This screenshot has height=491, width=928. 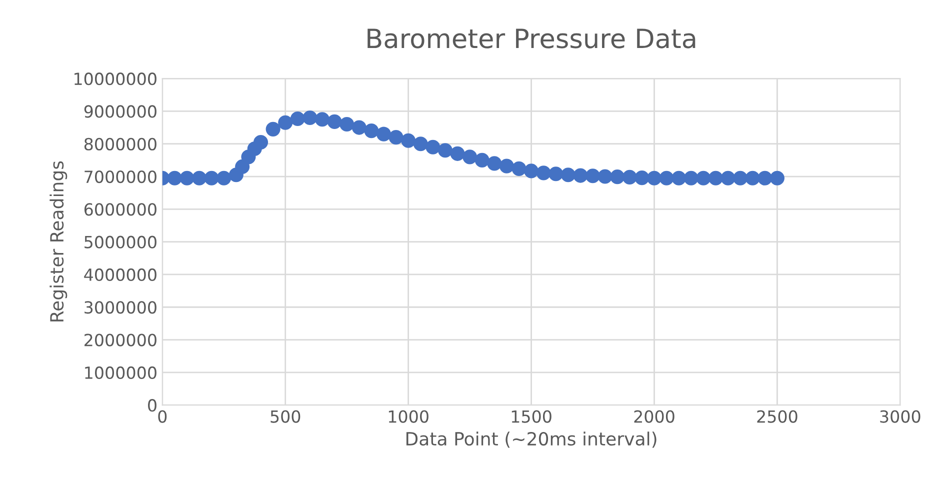 I want to click on x-tick-label: 1000, so click(x=408, y=416).